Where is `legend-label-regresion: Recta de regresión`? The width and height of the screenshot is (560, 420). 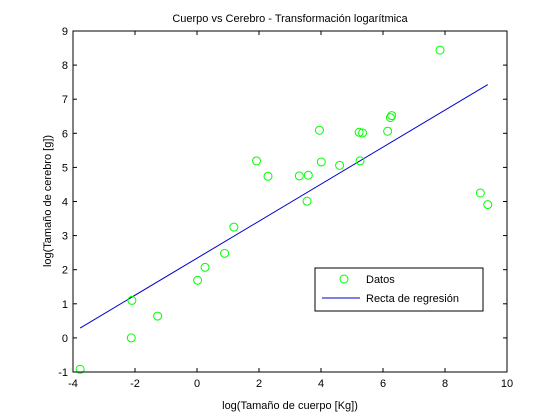 legend-label-regresion: Recta de regresión is located at coordinates (412, 299).